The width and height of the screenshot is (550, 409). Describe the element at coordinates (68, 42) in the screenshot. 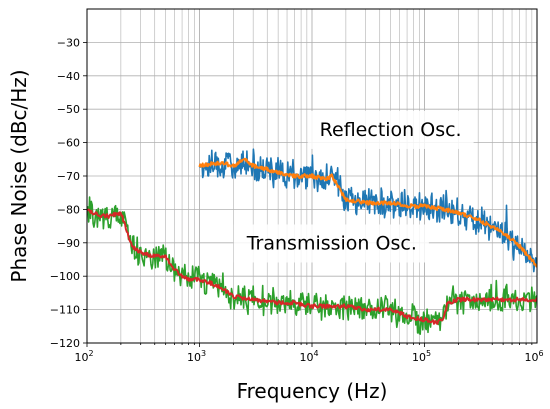

I see `y-tick-label: −30` at that location.